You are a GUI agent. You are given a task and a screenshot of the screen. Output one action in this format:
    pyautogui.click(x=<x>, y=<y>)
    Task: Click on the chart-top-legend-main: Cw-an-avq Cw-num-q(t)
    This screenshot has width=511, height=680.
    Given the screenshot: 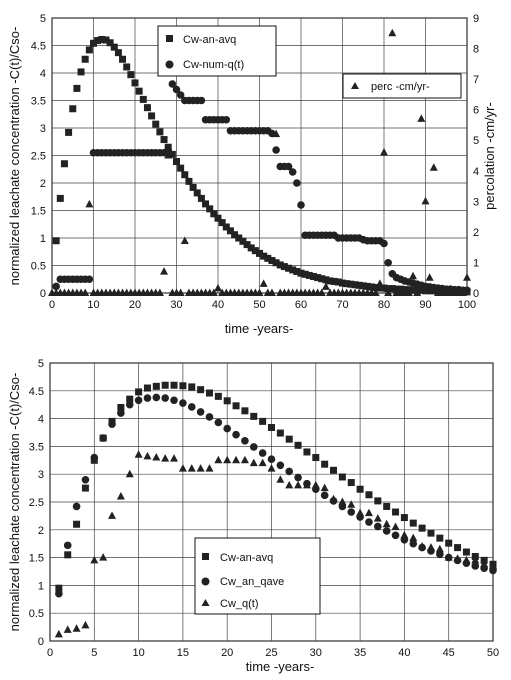 What is the action you would take?
    pyautogui.click(x=217, y=51)
    